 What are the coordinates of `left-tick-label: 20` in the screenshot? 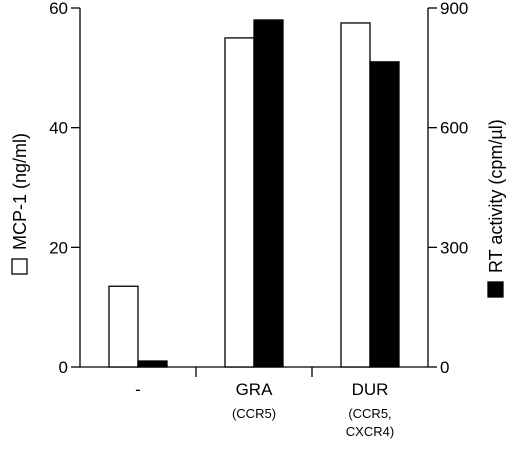 It's located at (58, 247).